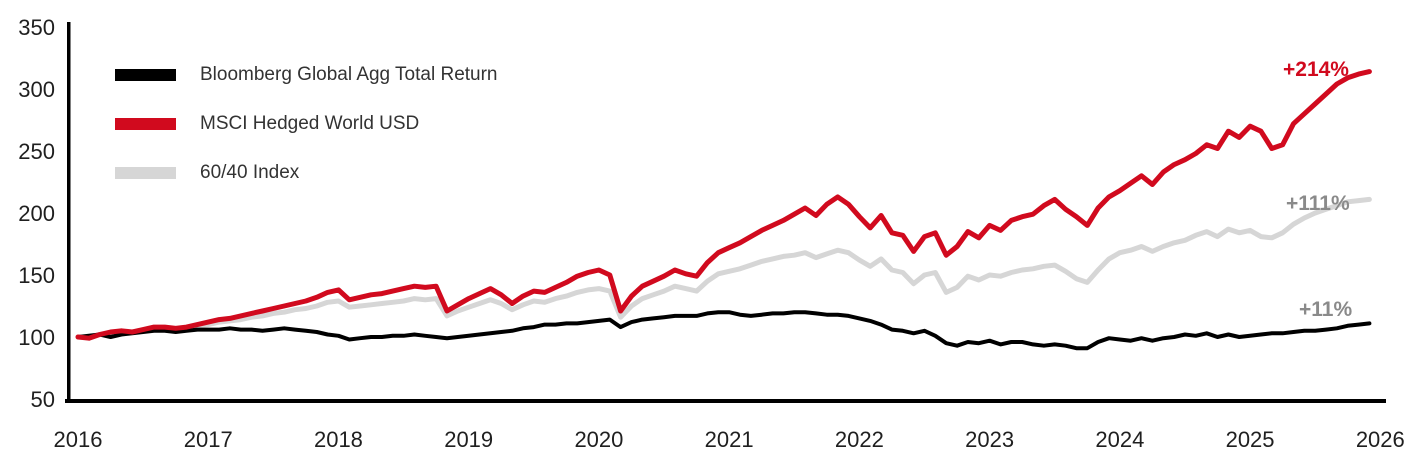 Image resolution: width=1421 pixels, height=459 pixels. What do you see at coordinates (36, 337) in the screenshot?
I see `y-tick-label: 100` at bounding box center [36, 337].